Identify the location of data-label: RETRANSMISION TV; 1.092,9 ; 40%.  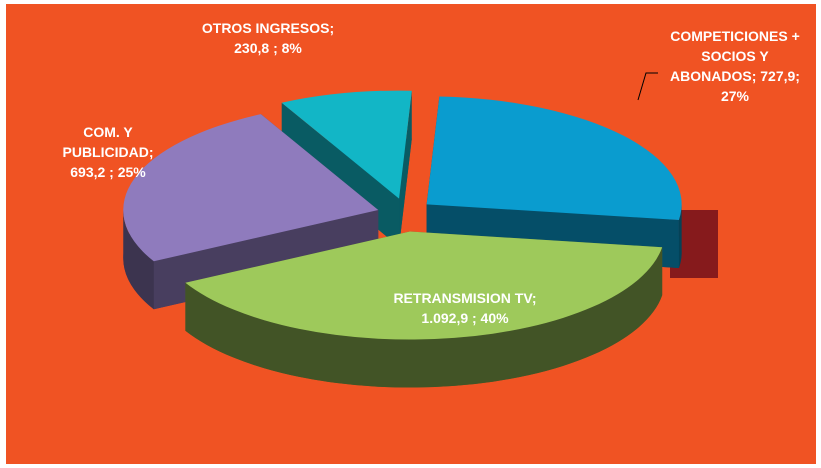
(465, 308).